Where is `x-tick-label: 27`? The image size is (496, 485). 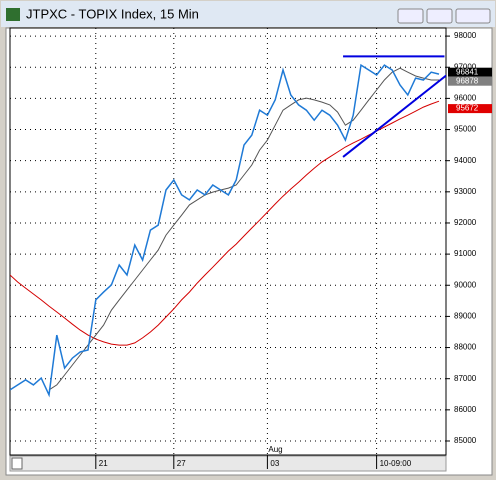
x-tick-label: 27 is located at coordinates (181, 463).